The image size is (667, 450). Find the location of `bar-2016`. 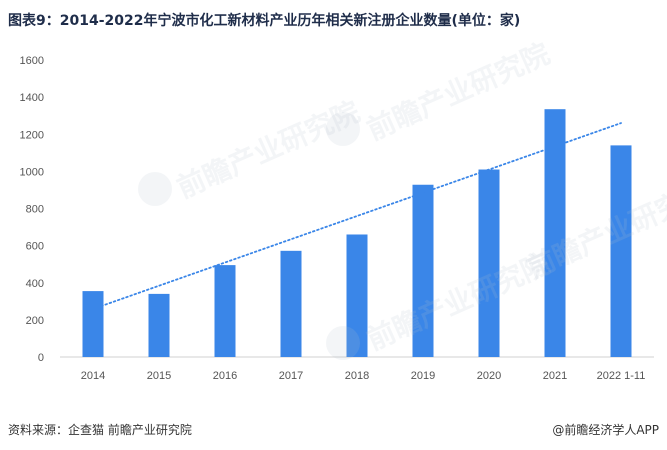

bar-2016 is located at coordinates (225, 311).